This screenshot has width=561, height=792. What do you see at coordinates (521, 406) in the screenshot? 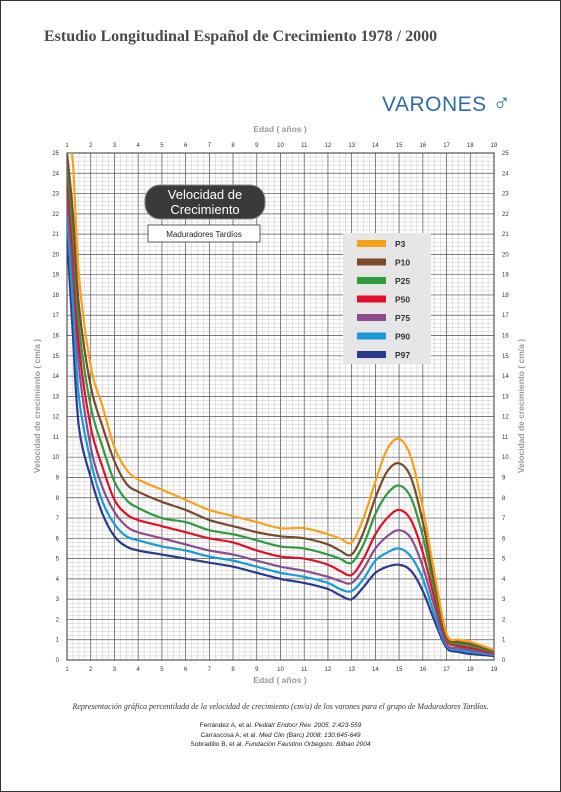
I see `y-axis-title-right: Velocidad de crecimiento ( cm/a )` at bounding box center [521, 406].